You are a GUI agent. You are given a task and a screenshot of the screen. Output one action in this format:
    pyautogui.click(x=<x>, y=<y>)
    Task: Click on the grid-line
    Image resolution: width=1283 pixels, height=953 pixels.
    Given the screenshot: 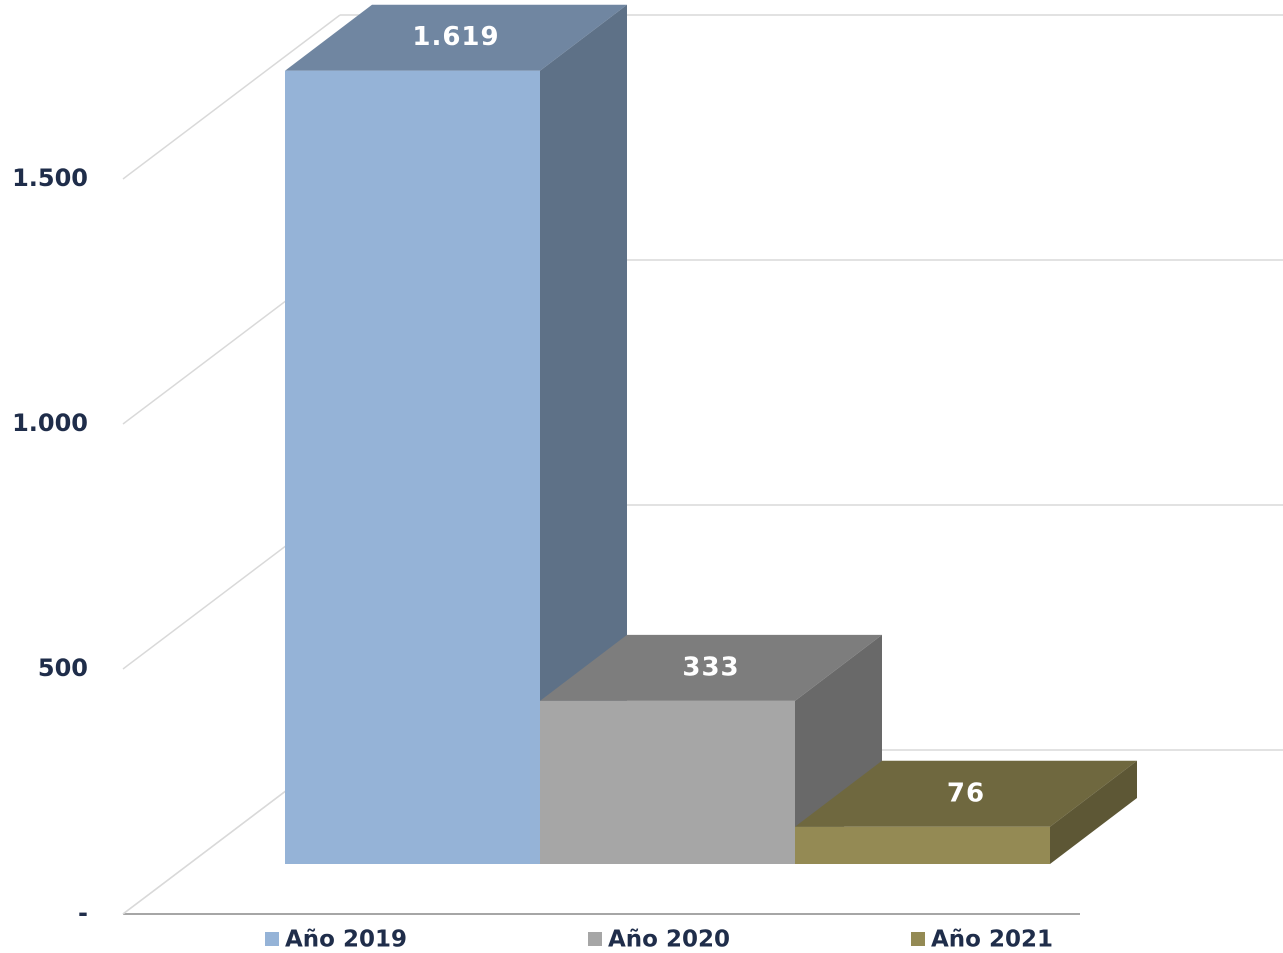 What is the action you would take?
    pyautogui.click(x=231, y=97)
    